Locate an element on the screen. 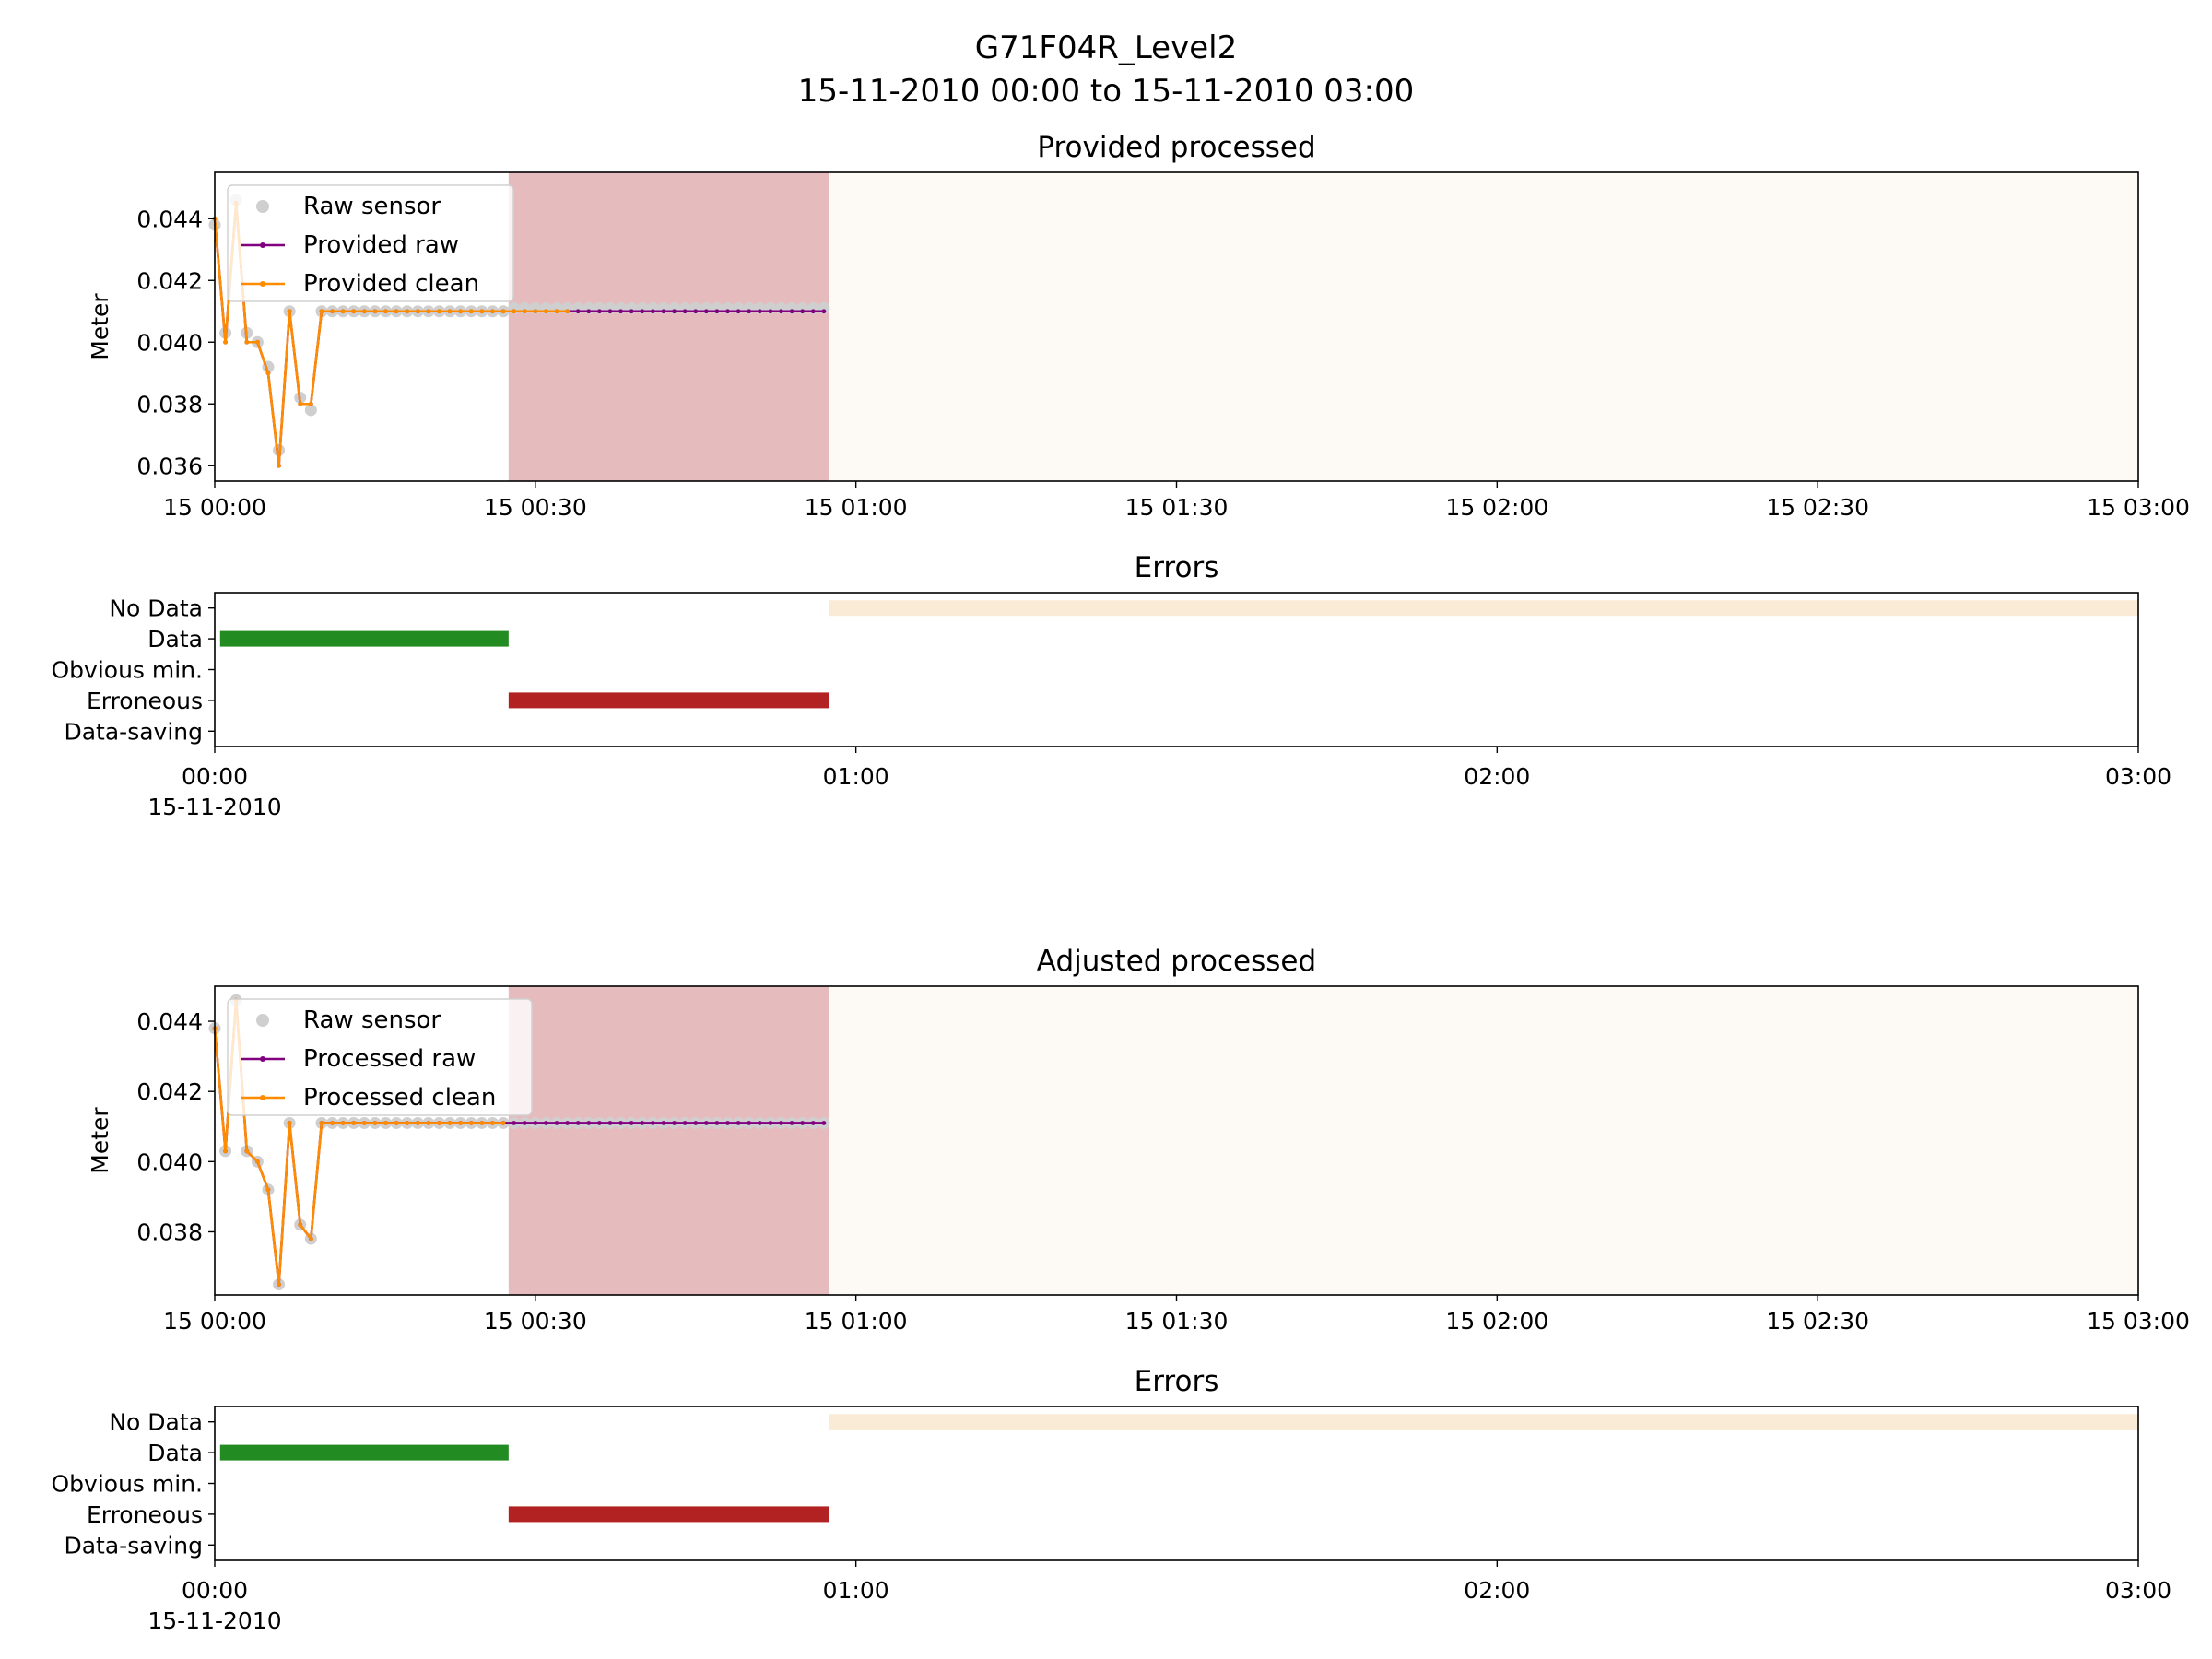 This screenshot has width=2212, height=1659. y-tick-label: 0.038 is located at coordinates (169, 404).